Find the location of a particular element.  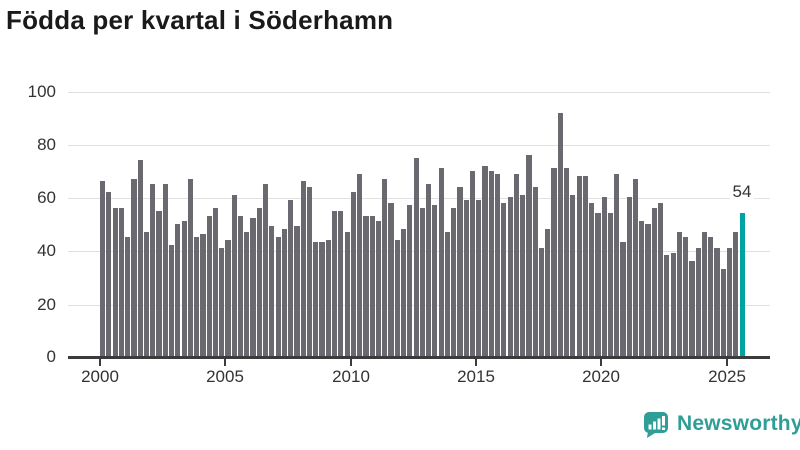

newsworthy-logo-text: Newsworthy is located at coordinates (738, 423).